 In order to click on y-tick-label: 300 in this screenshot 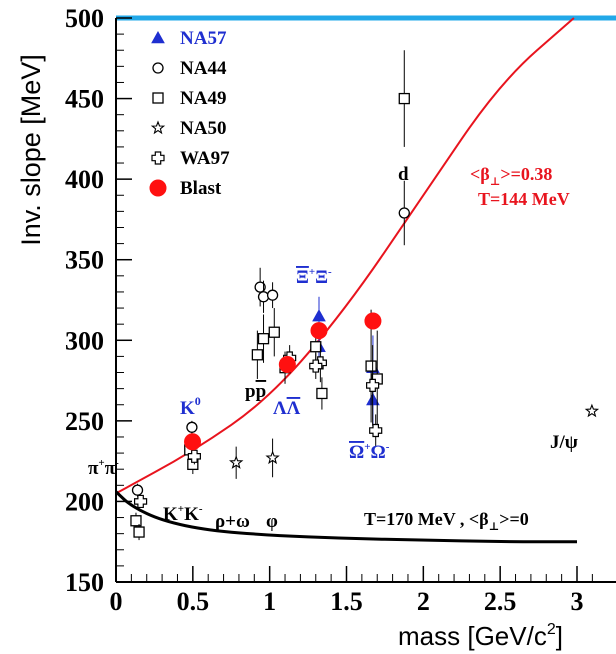, I will do `click(84, 340)`.